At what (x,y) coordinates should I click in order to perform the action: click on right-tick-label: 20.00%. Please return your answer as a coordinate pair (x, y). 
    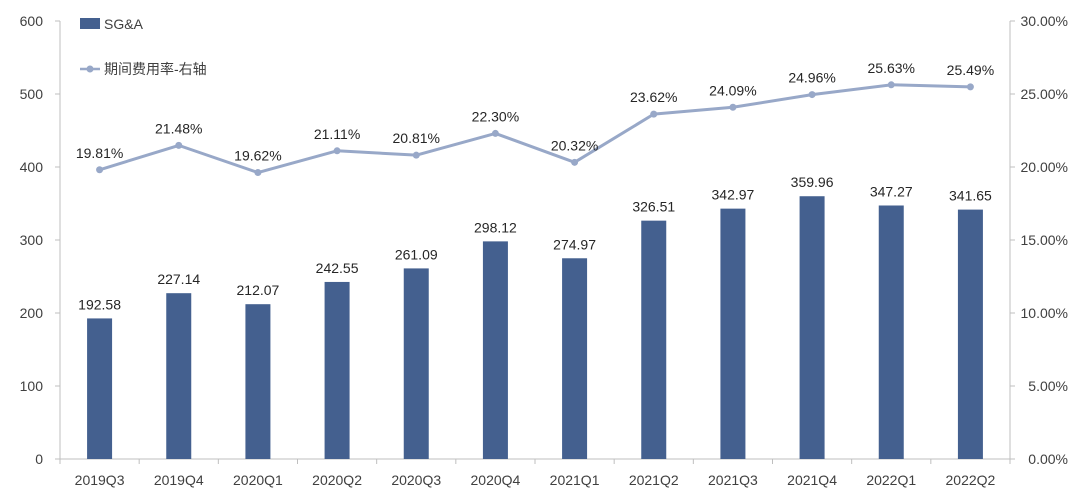
    Looking at the image, I should click on (1044, 167).